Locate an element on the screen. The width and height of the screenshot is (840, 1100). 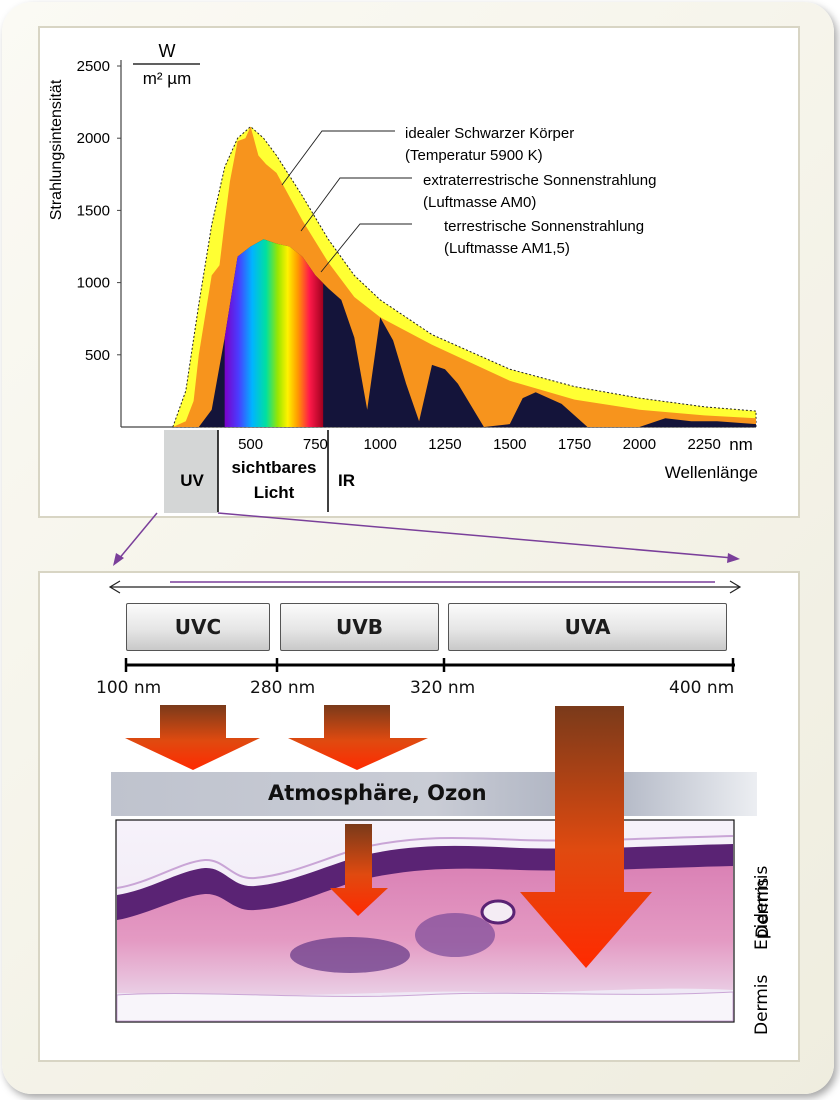
x-tick-label: 500 is located at coordinates (250, 444).